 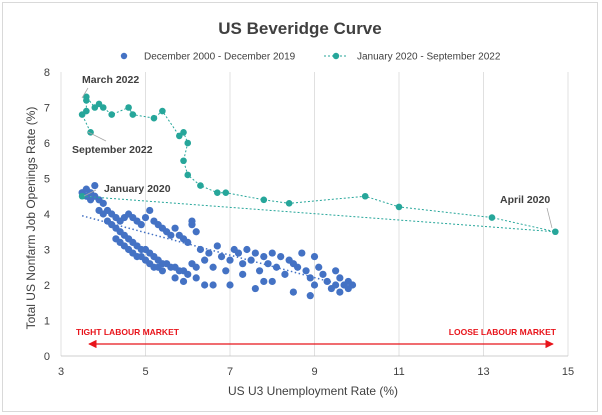 I want to click on y-tick-label: 4, so click(x=47, y=215).